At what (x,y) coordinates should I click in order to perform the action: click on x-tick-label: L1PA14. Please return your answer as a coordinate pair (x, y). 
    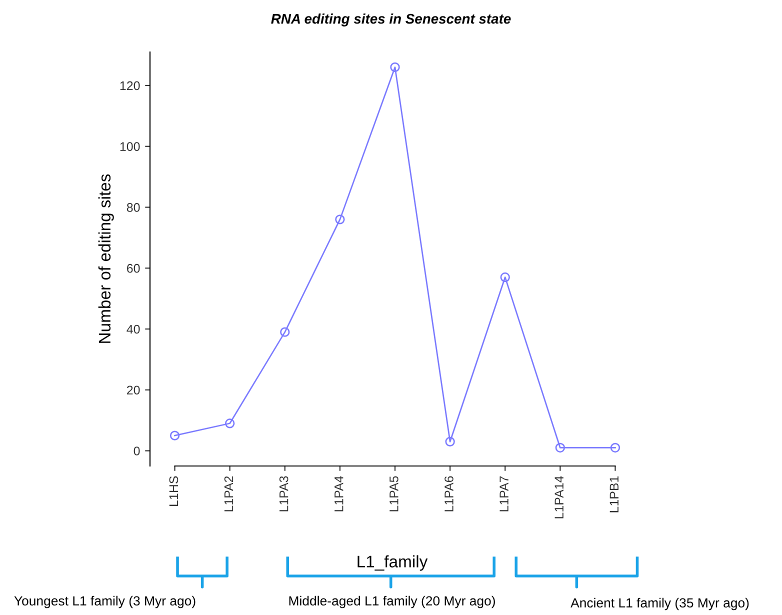
    Looking at the image, I should click on (559, 497).